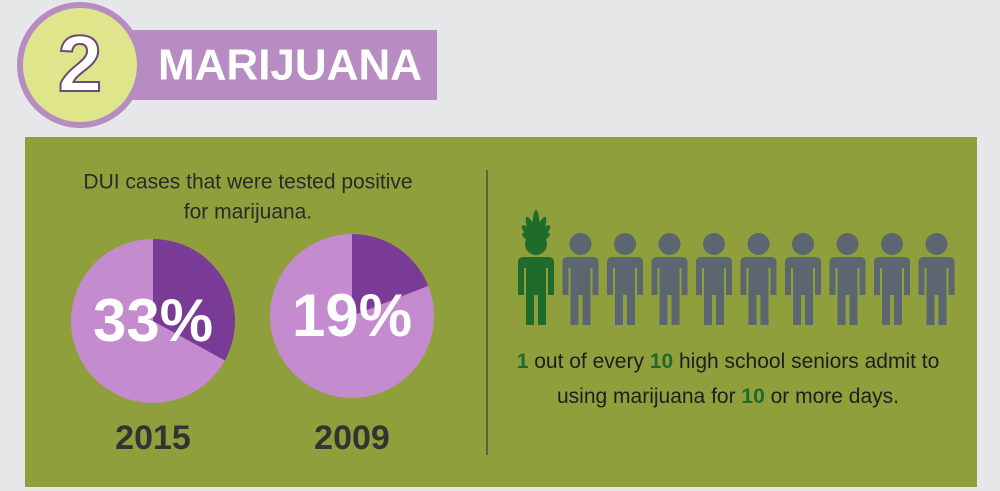 This screenshot has height=491, width=1000. I want to click on statement-text: out of every, so click(588, 361).